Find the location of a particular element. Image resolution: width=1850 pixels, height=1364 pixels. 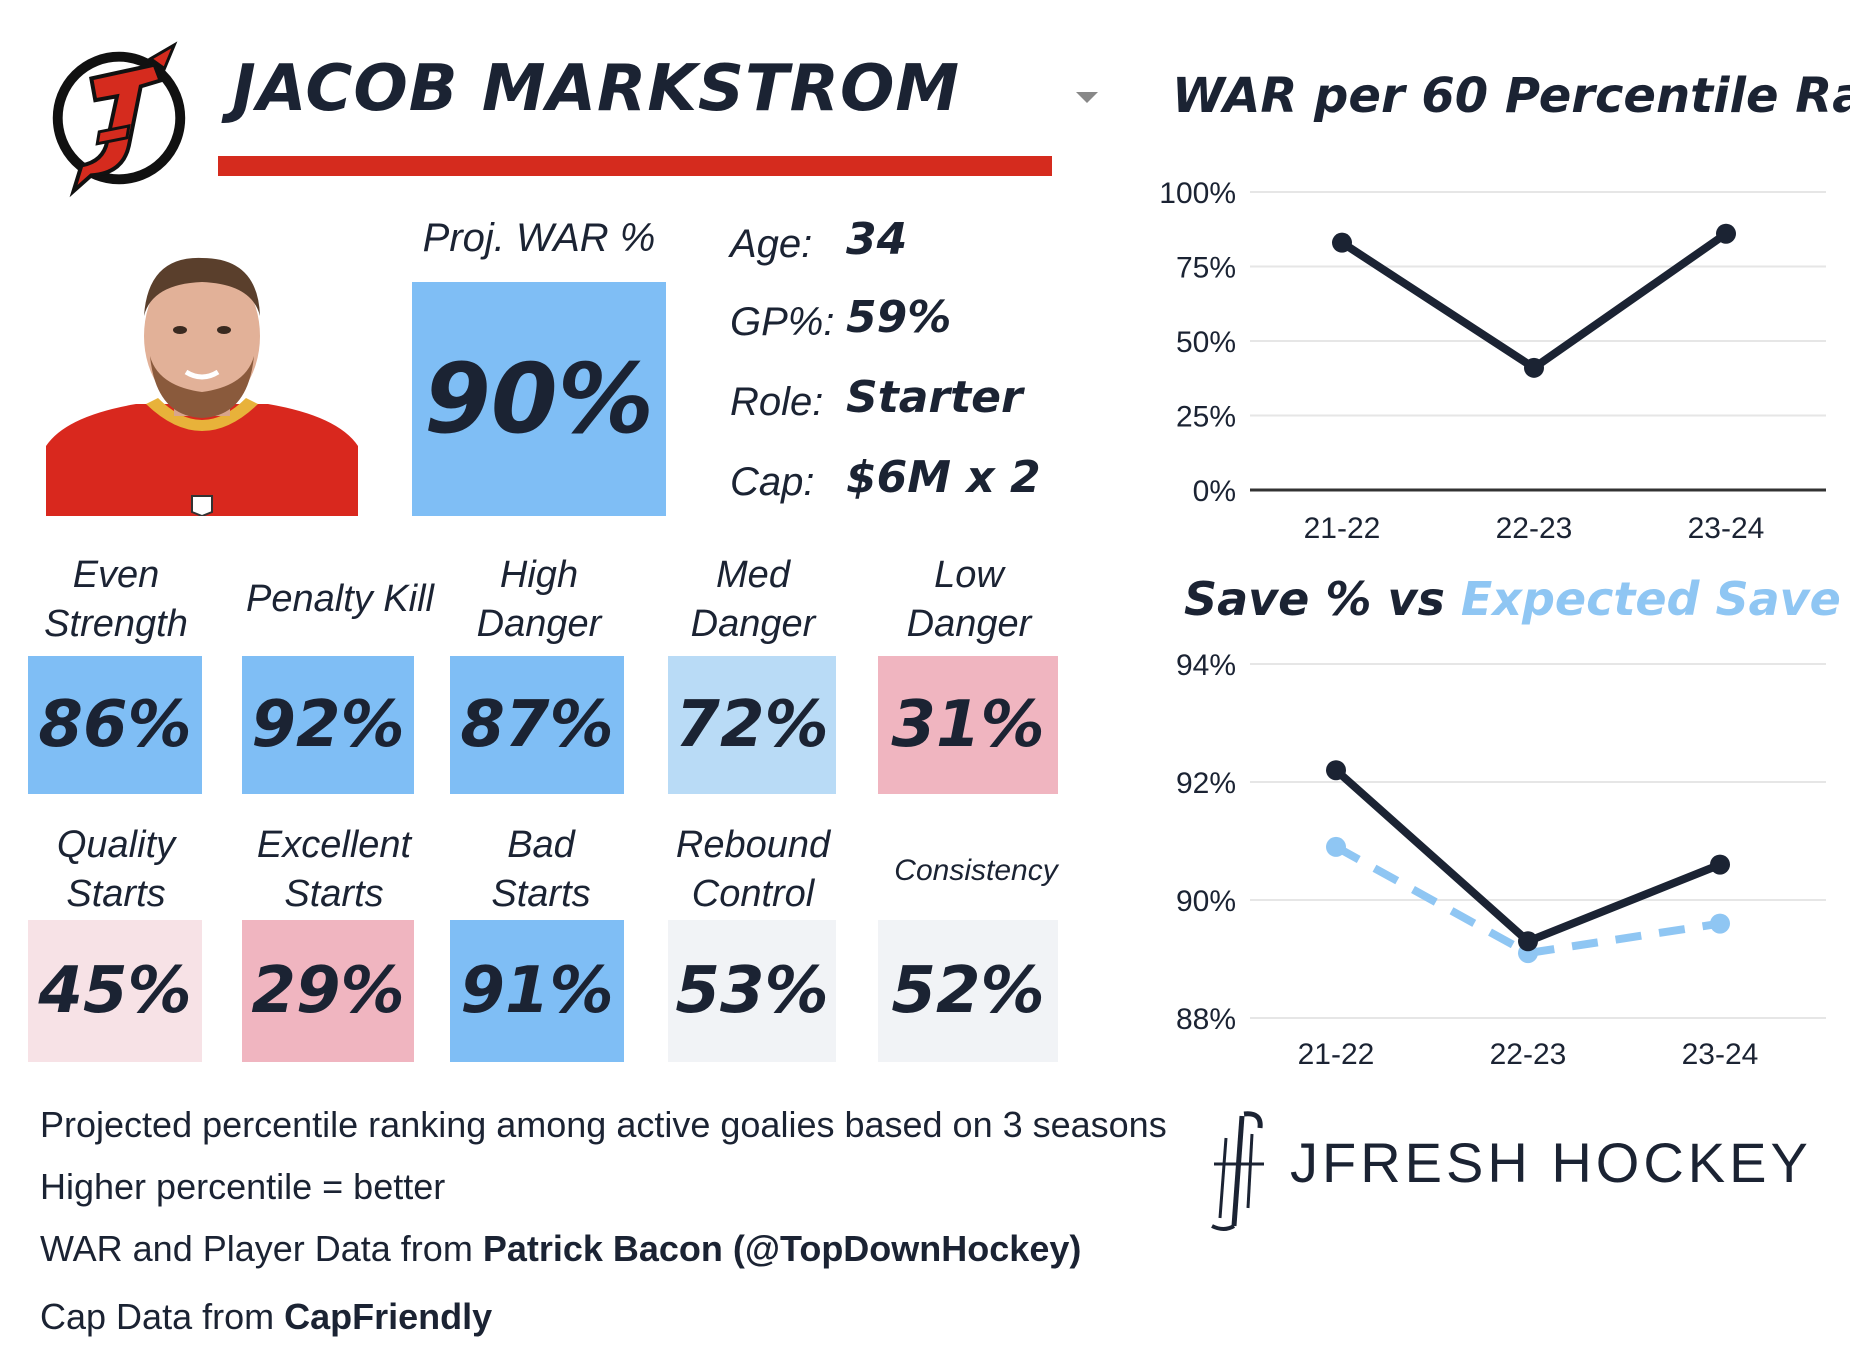

stat-value-rebound-control: 53% is located at coordinates (752, 991).